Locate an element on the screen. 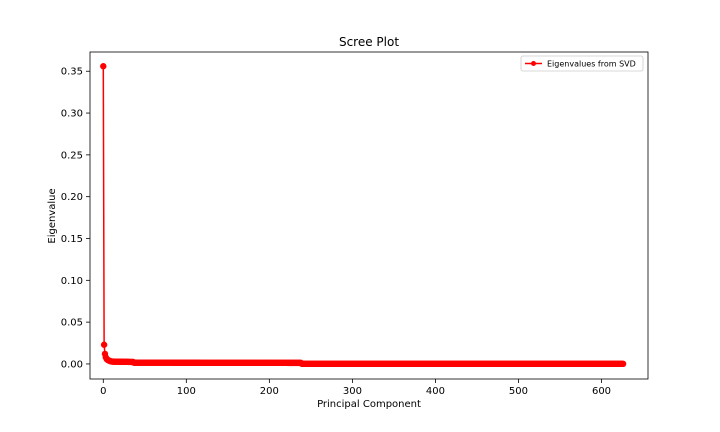 The height and width of the screenshot is (432, 720). x-tick-label: 200 is located at coordinates (269, 391).